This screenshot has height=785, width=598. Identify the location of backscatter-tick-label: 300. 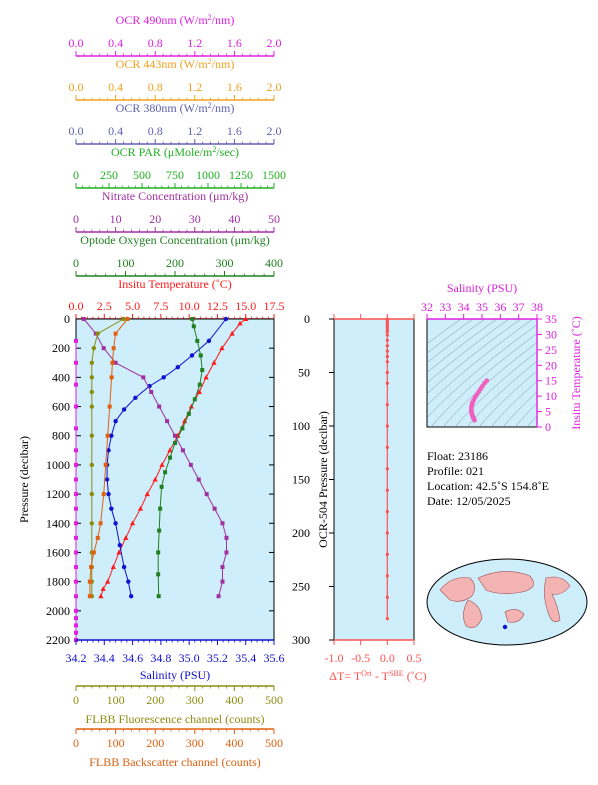
(195, 743).